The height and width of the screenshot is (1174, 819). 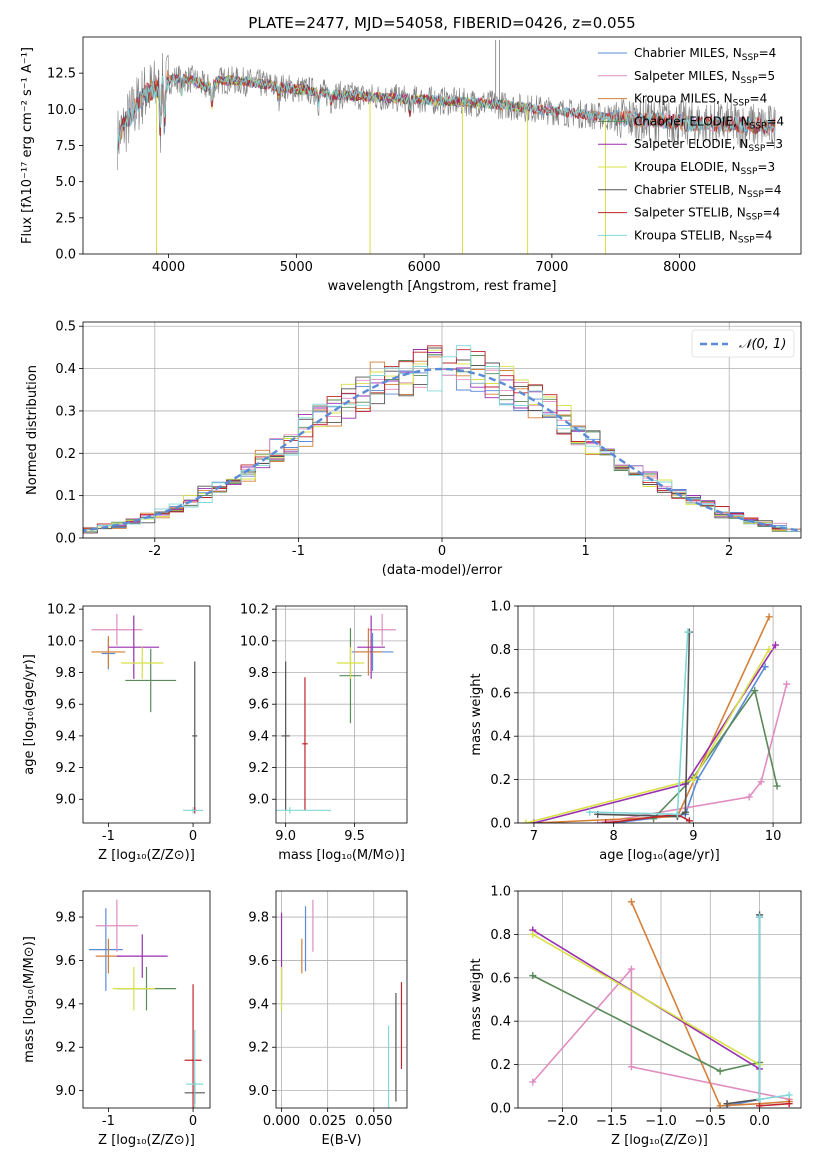 I want to click on legend-label: Kroupa MILES, NSSP=4, so click(x=700, y=100).